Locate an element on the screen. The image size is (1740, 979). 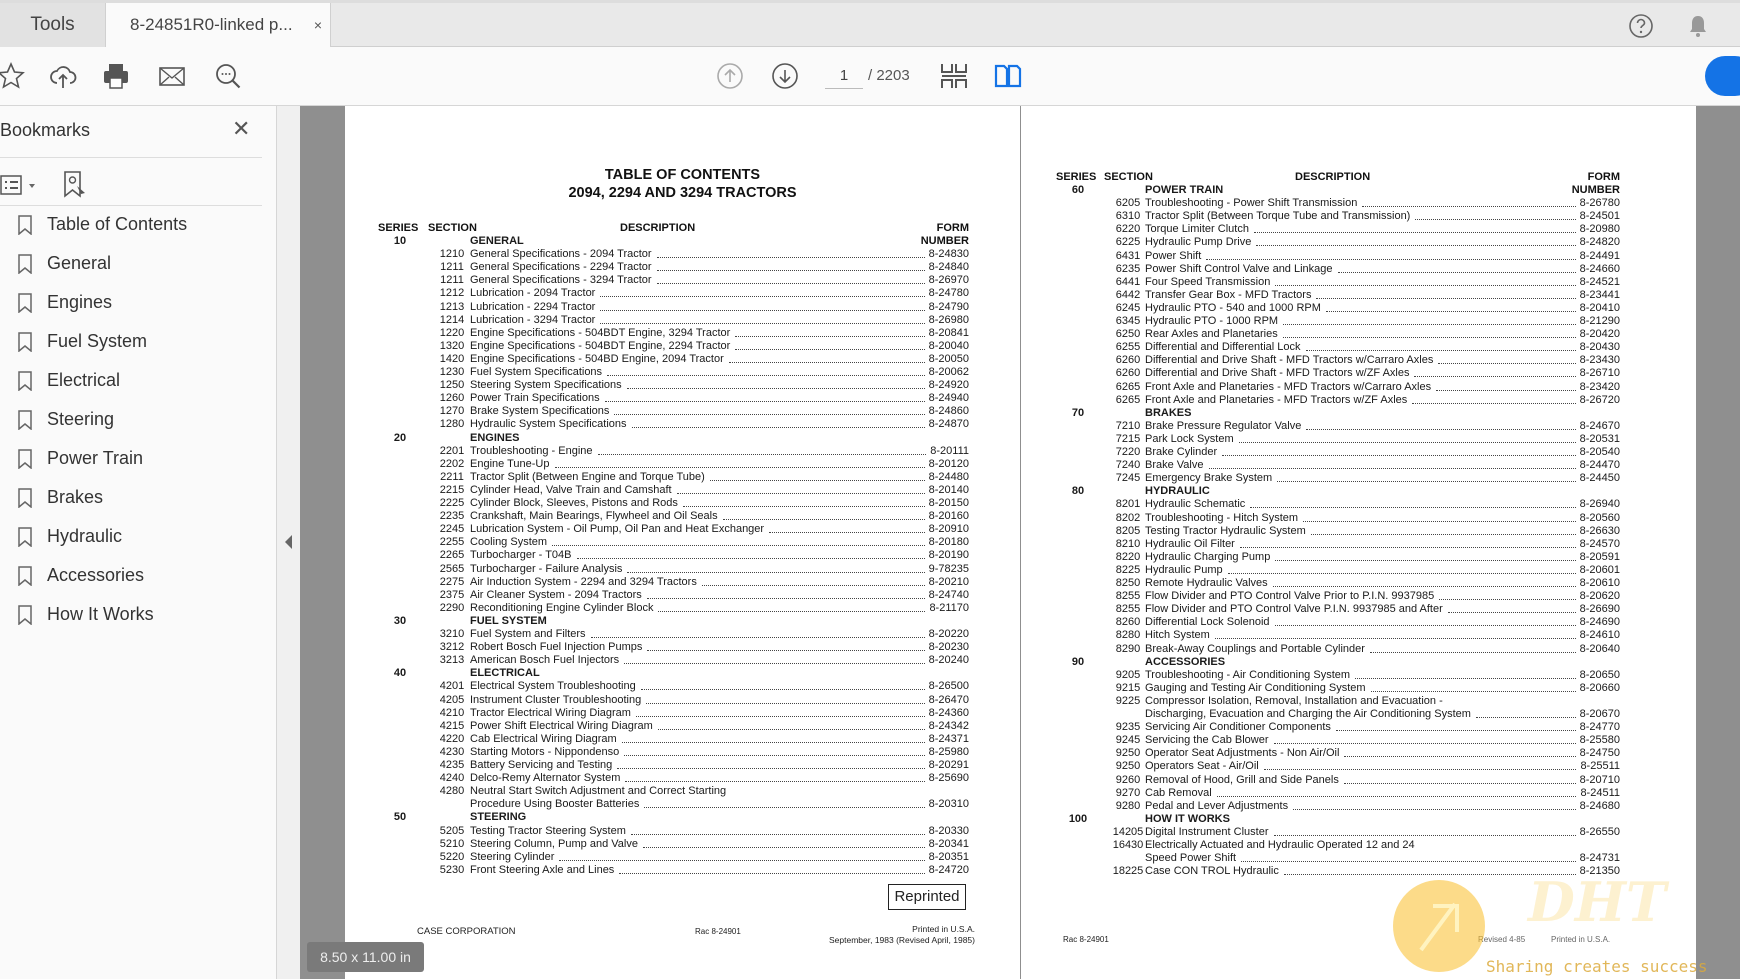
search-zoom-icon is located at coordinates (228, 76).